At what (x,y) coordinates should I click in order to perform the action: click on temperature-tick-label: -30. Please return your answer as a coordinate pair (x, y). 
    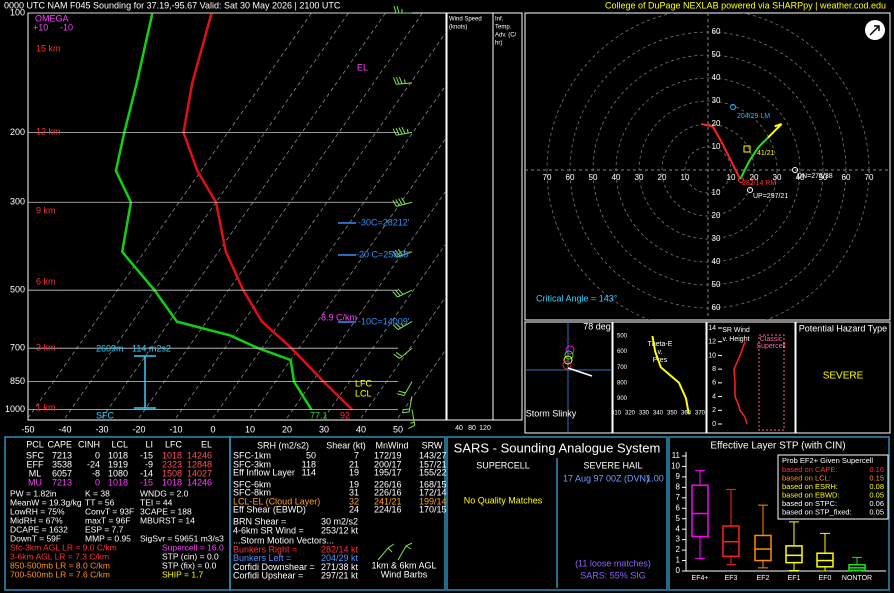
    Looking at the image, I should click on (101, 429).